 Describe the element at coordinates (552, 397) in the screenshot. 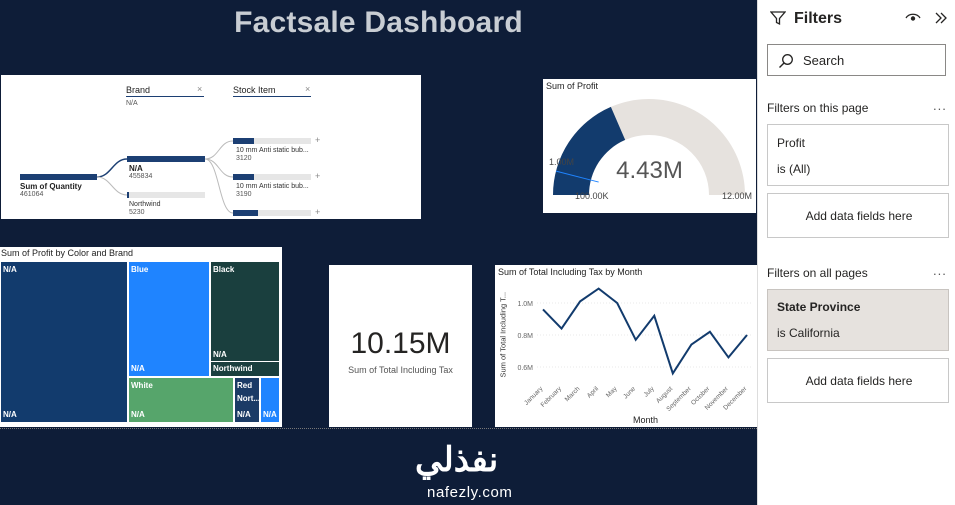

I see `x-tick-label: February` at that location.